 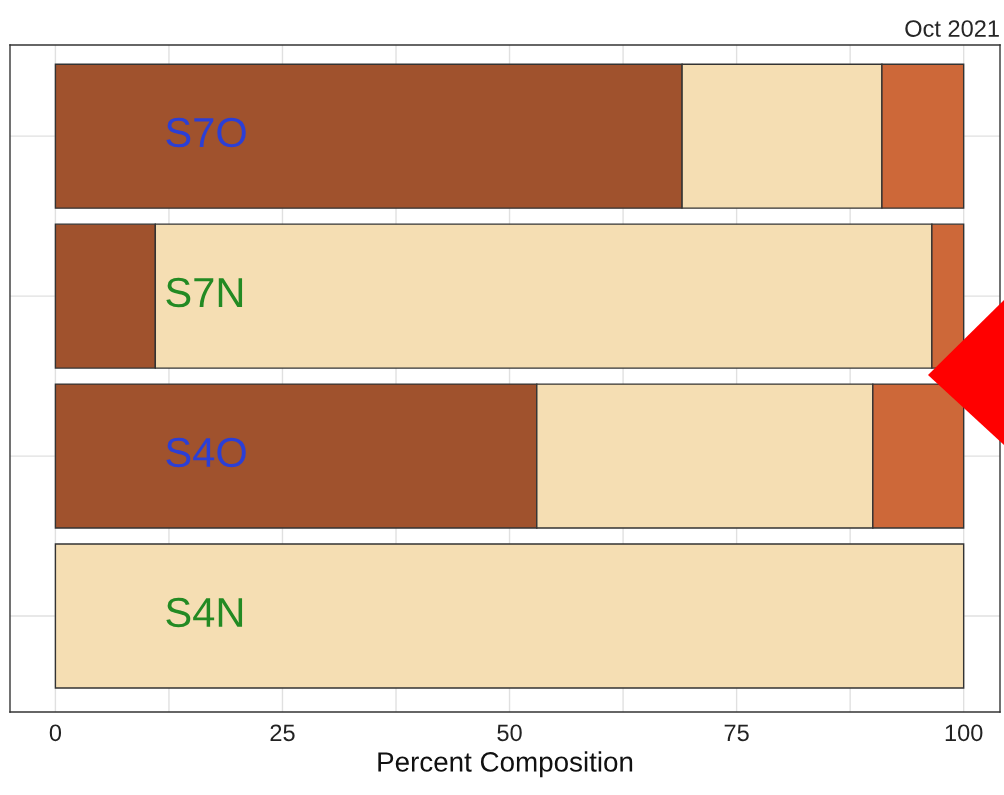 What do you see at coordinates (55, 733) in the screenshot?
I see `x-tick-label: 0` at bounding box center [55, 733].